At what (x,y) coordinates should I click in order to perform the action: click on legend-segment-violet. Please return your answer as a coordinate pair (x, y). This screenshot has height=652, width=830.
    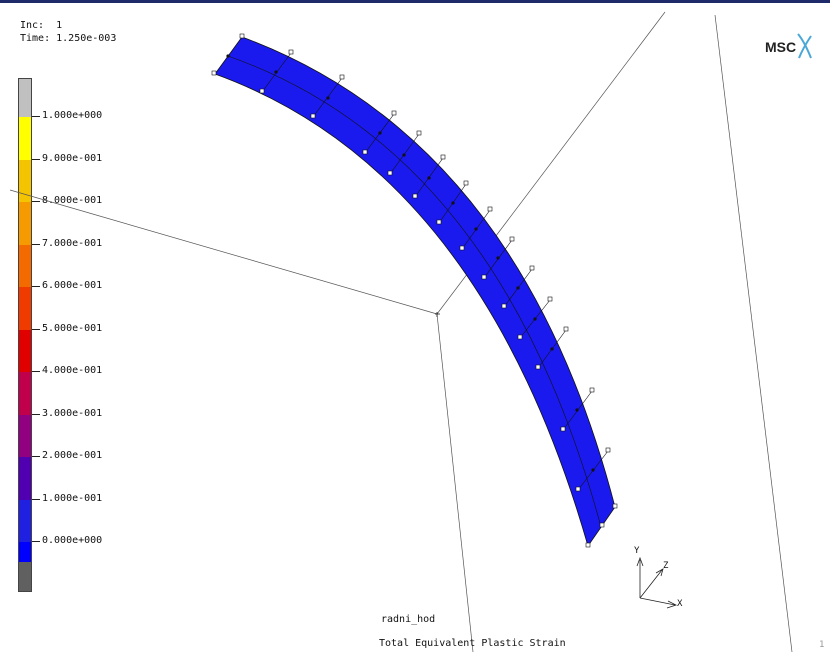
    Looking at the image, I should click on (25, 478).